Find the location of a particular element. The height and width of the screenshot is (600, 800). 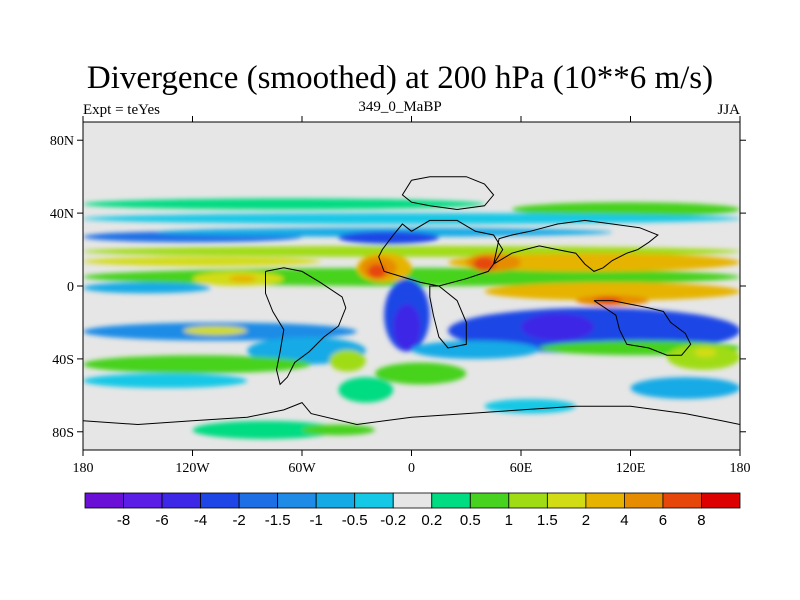

y-tick-label: 0 is located at coordinates (70, 287).